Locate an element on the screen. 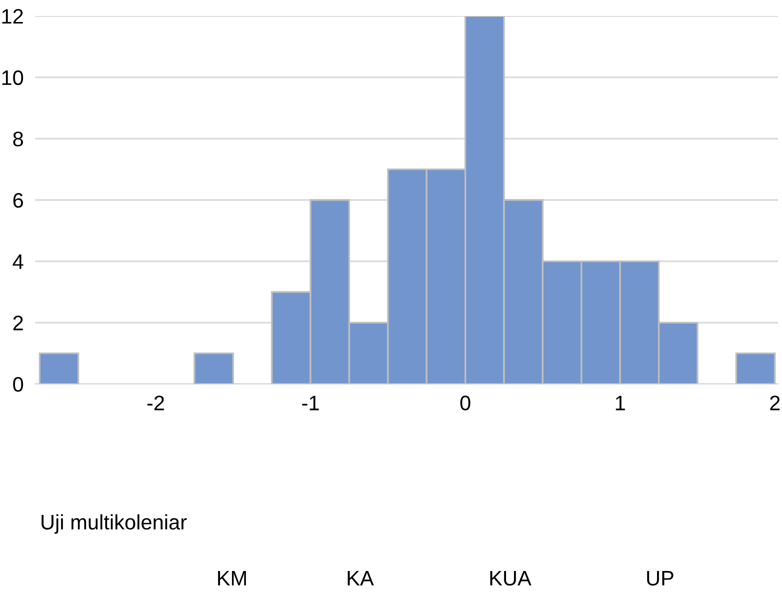 This screenshot has width=782, height=593. x-tick-label: -2 is located at coordinates (155, 403).